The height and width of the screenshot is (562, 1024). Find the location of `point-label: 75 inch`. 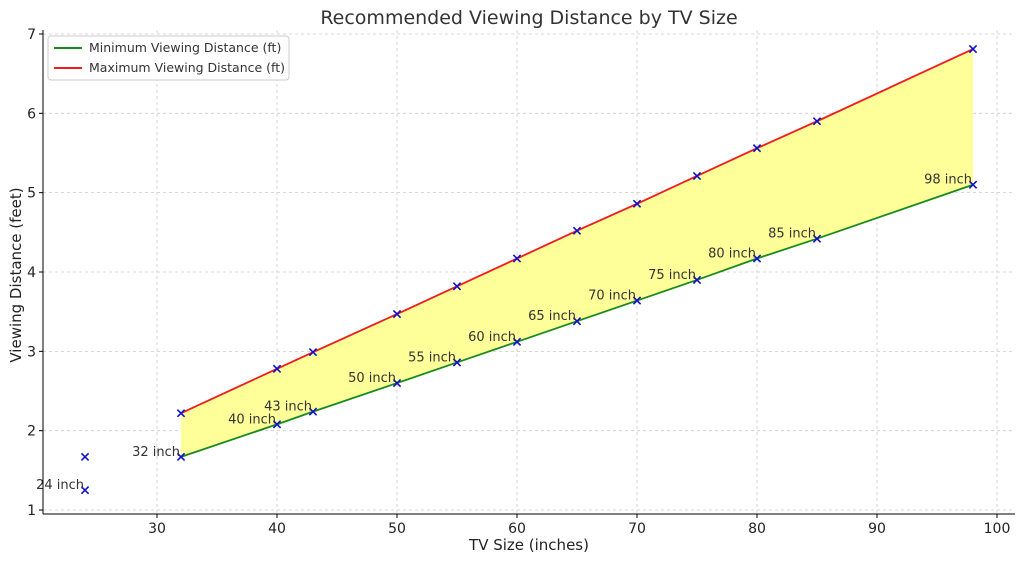

point-label: 75 inch is located at coordinates (672, 275).